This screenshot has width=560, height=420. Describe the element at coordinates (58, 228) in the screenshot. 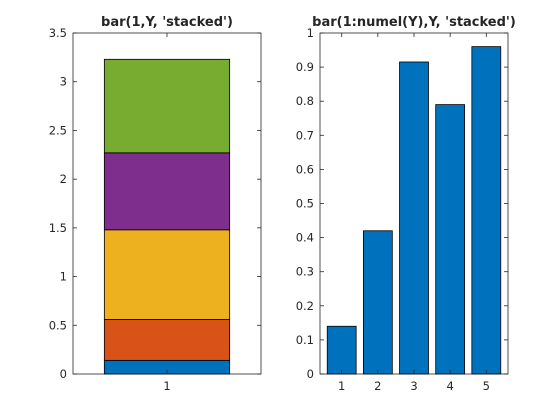

I see `y-tick-label: 1.5` at that location.